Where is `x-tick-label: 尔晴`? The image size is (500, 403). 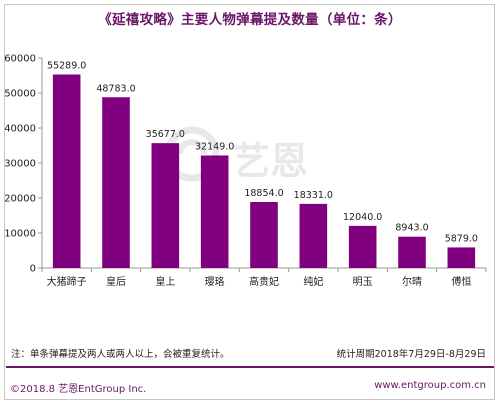
x-tick-label: 尔晴 is located at coordinates (412, 281).